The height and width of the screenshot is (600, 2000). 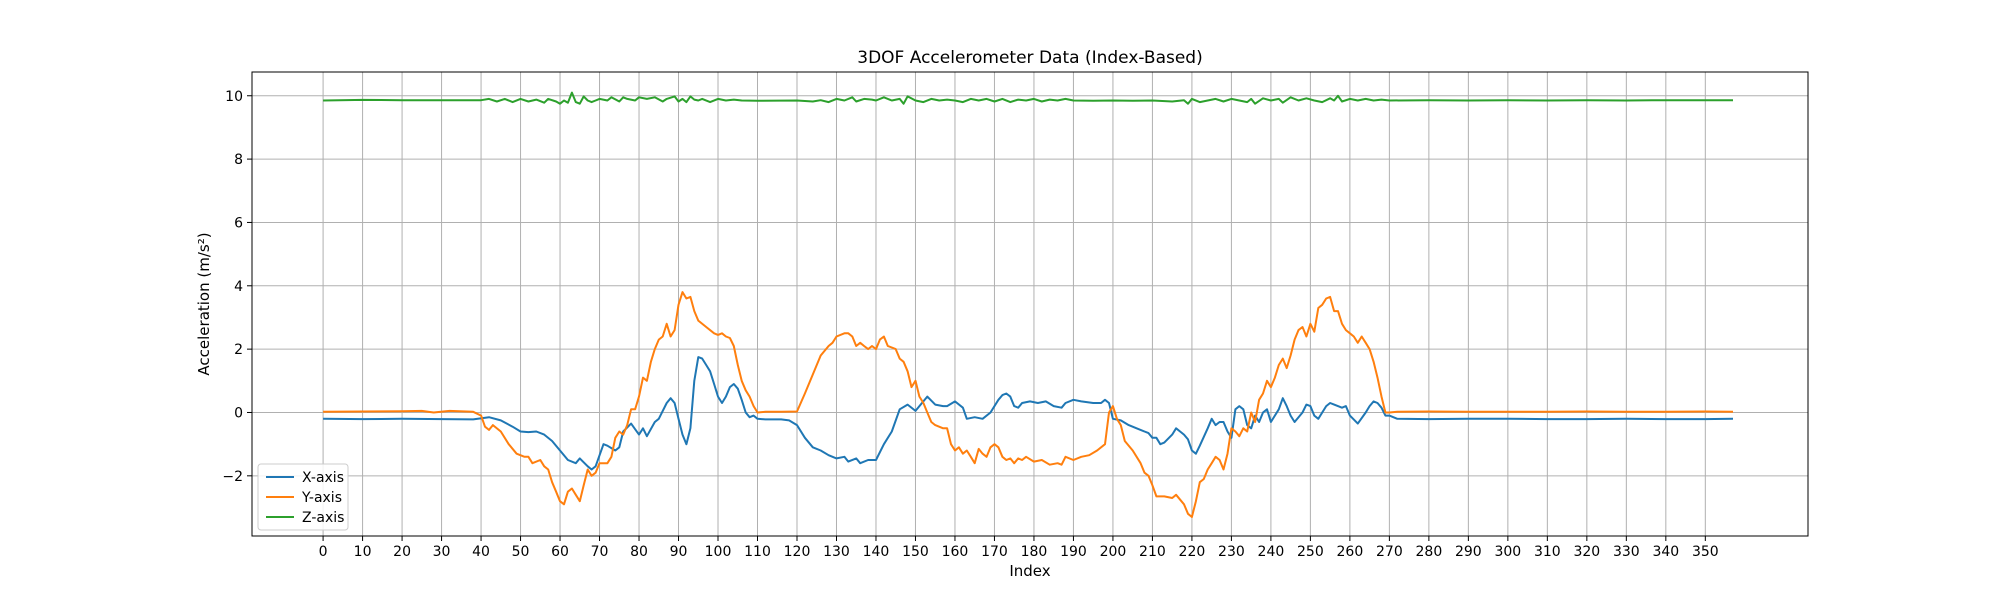 I want to click on x-tick-label: 10, so click(x=363, y=552).